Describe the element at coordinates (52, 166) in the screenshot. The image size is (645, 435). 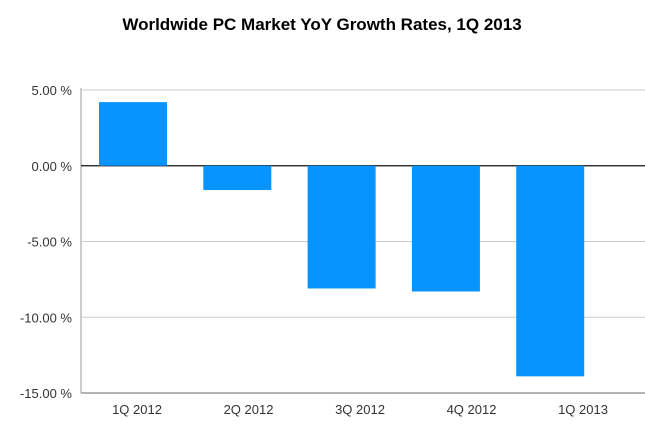
I see `y-tick-label: 0.00 %` at that location.